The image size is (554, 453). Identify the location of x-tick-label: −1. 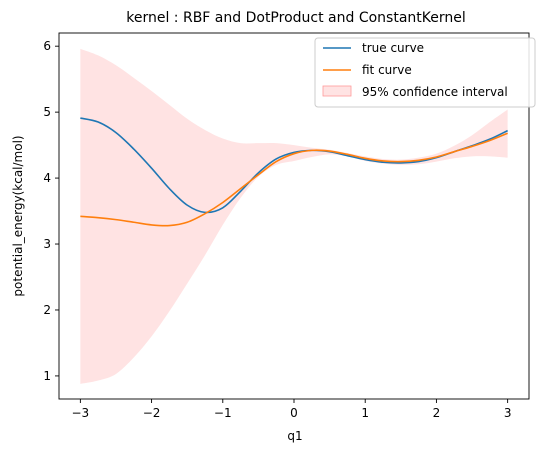
(223, 413).